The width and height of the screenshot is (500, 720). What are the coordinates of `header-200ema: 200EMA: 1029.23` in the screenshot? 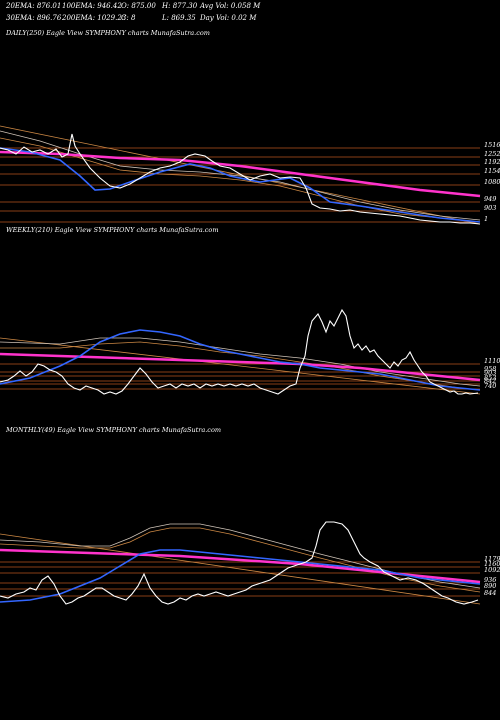 It's located at (94, 18).